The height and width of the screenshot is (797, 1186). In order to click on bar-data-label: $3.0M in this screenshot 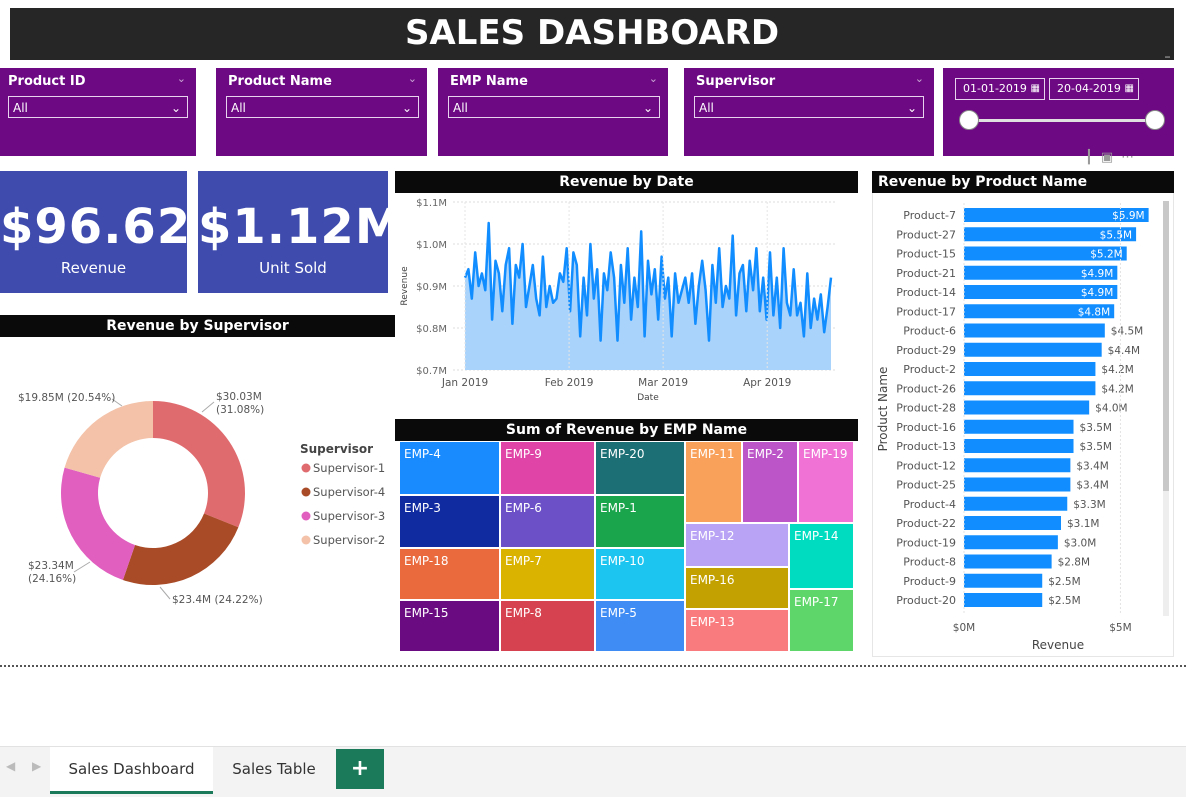, I will do `click(1080, 543)`.